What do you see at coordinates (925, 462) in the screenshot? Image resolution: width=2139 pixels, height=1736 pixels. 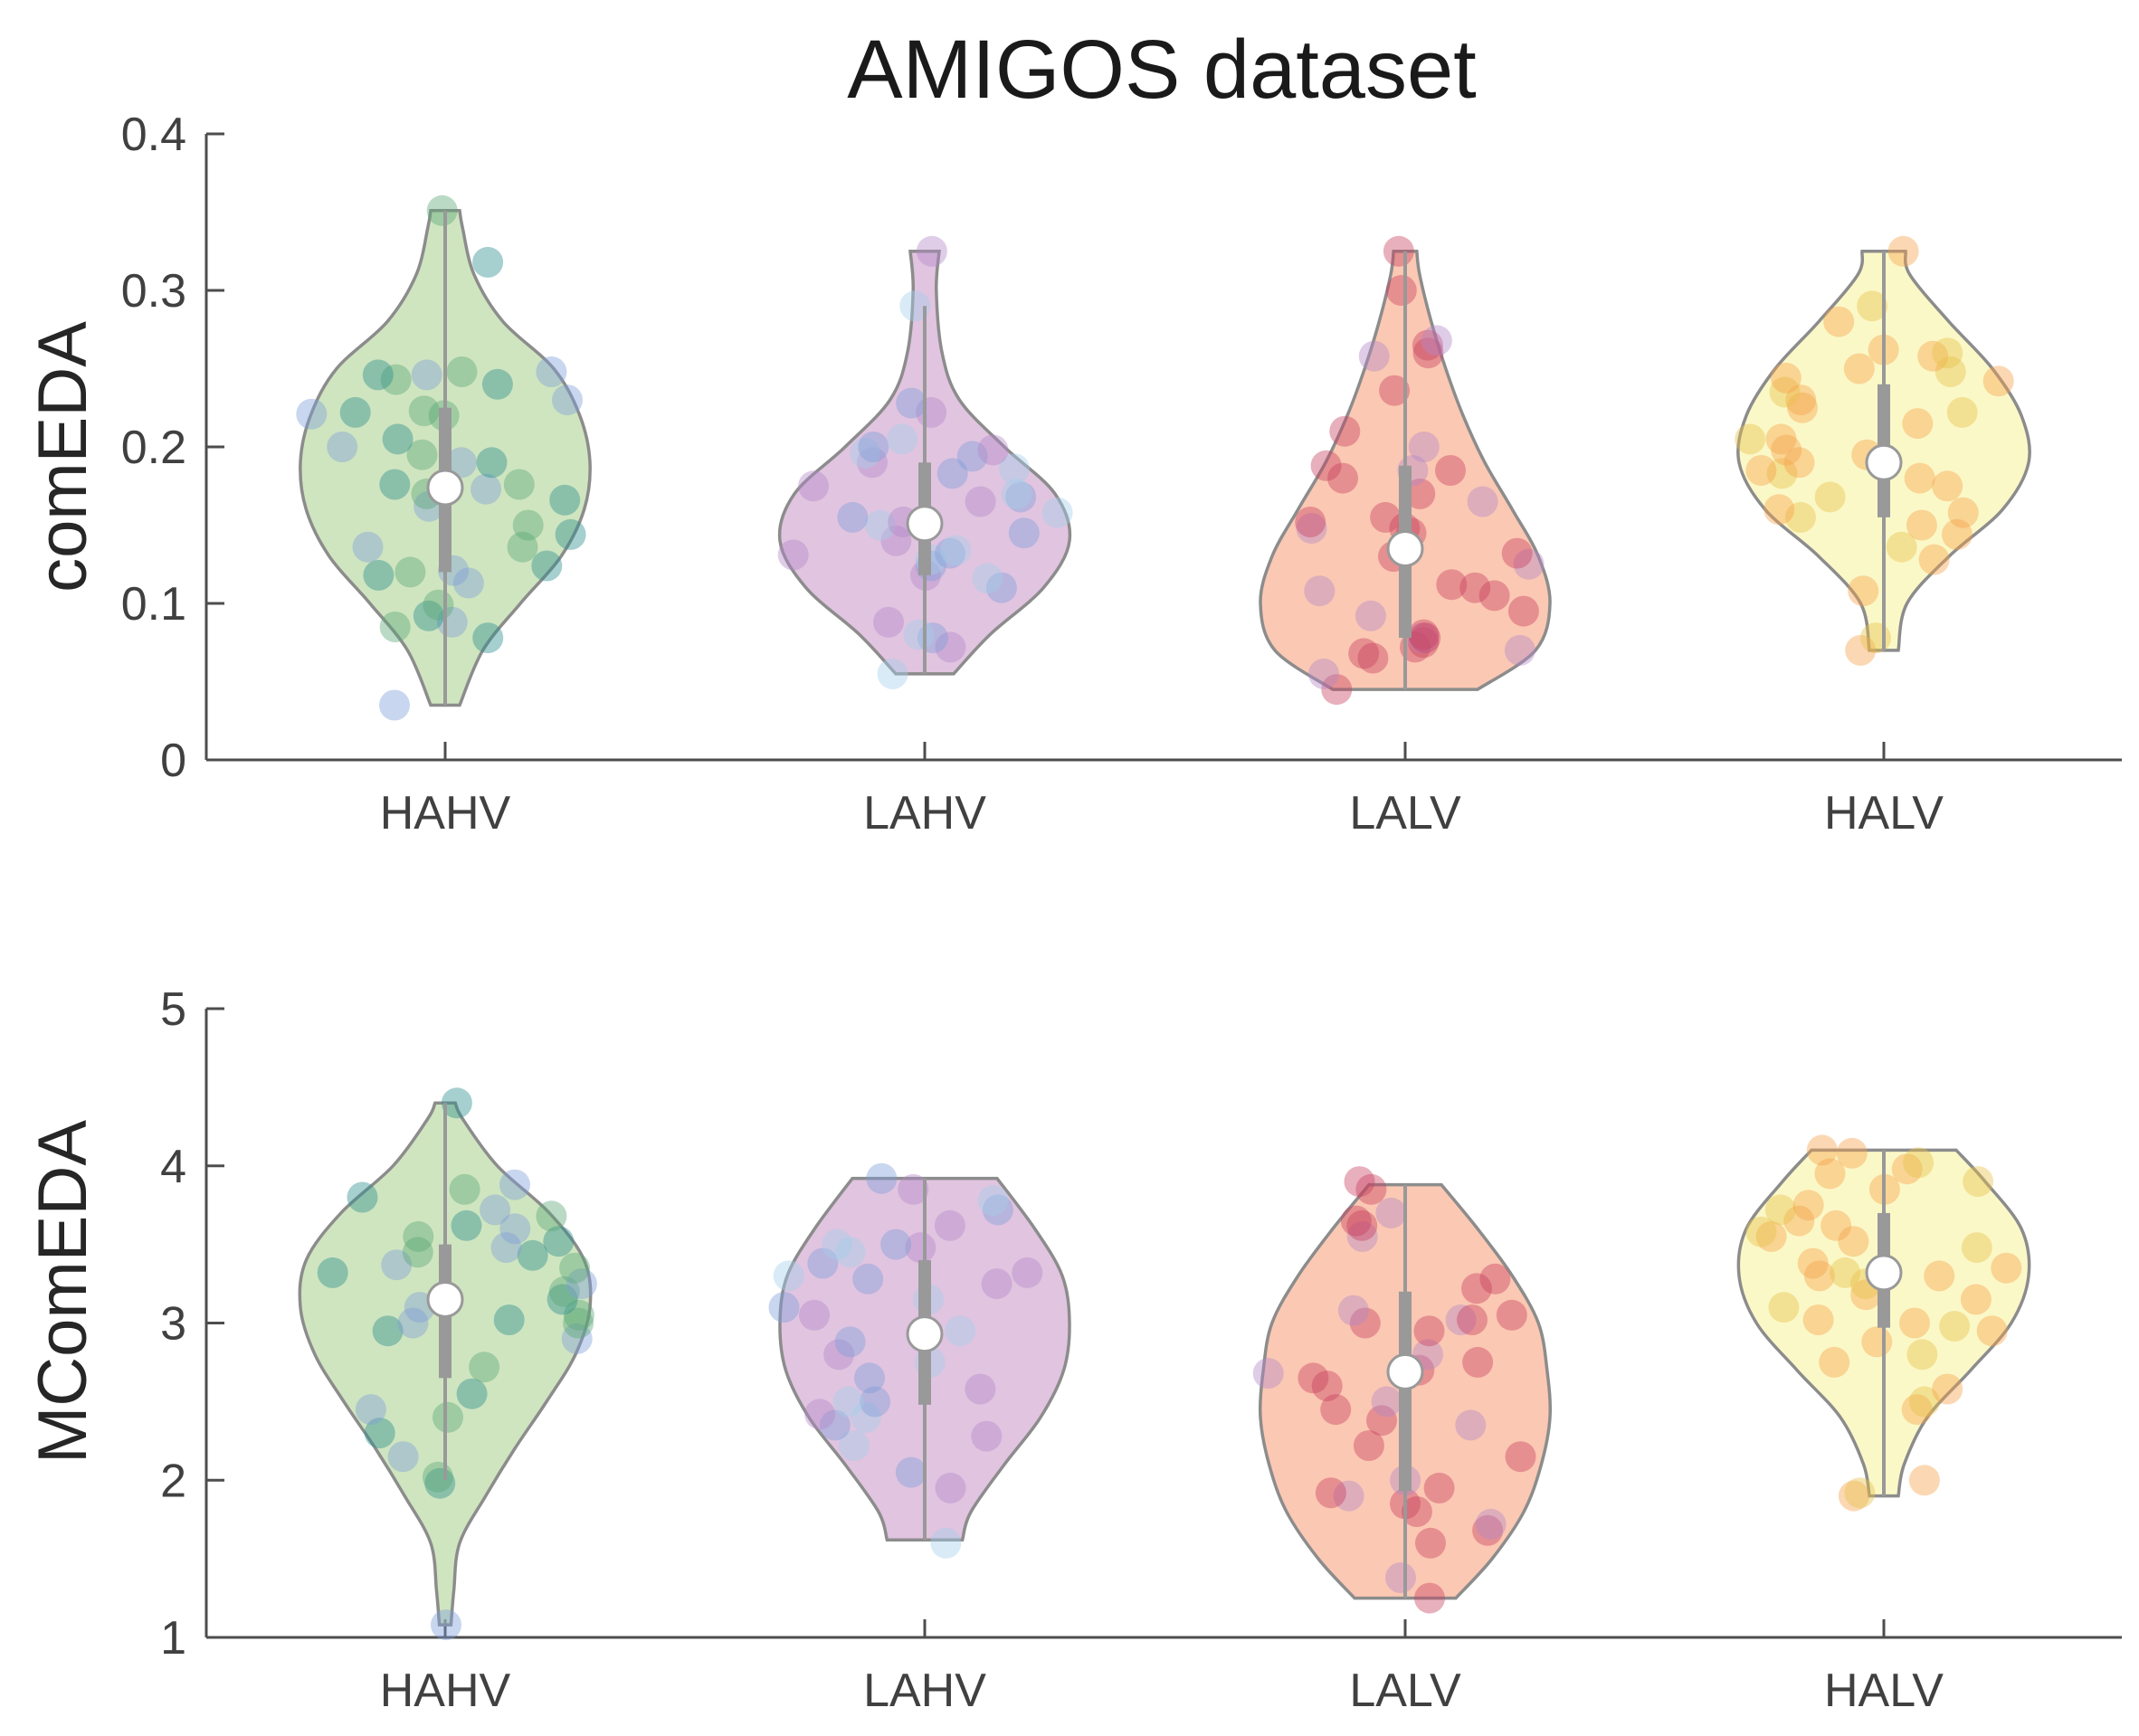 I see `violin-lahv` at bounding box center [925, 462].